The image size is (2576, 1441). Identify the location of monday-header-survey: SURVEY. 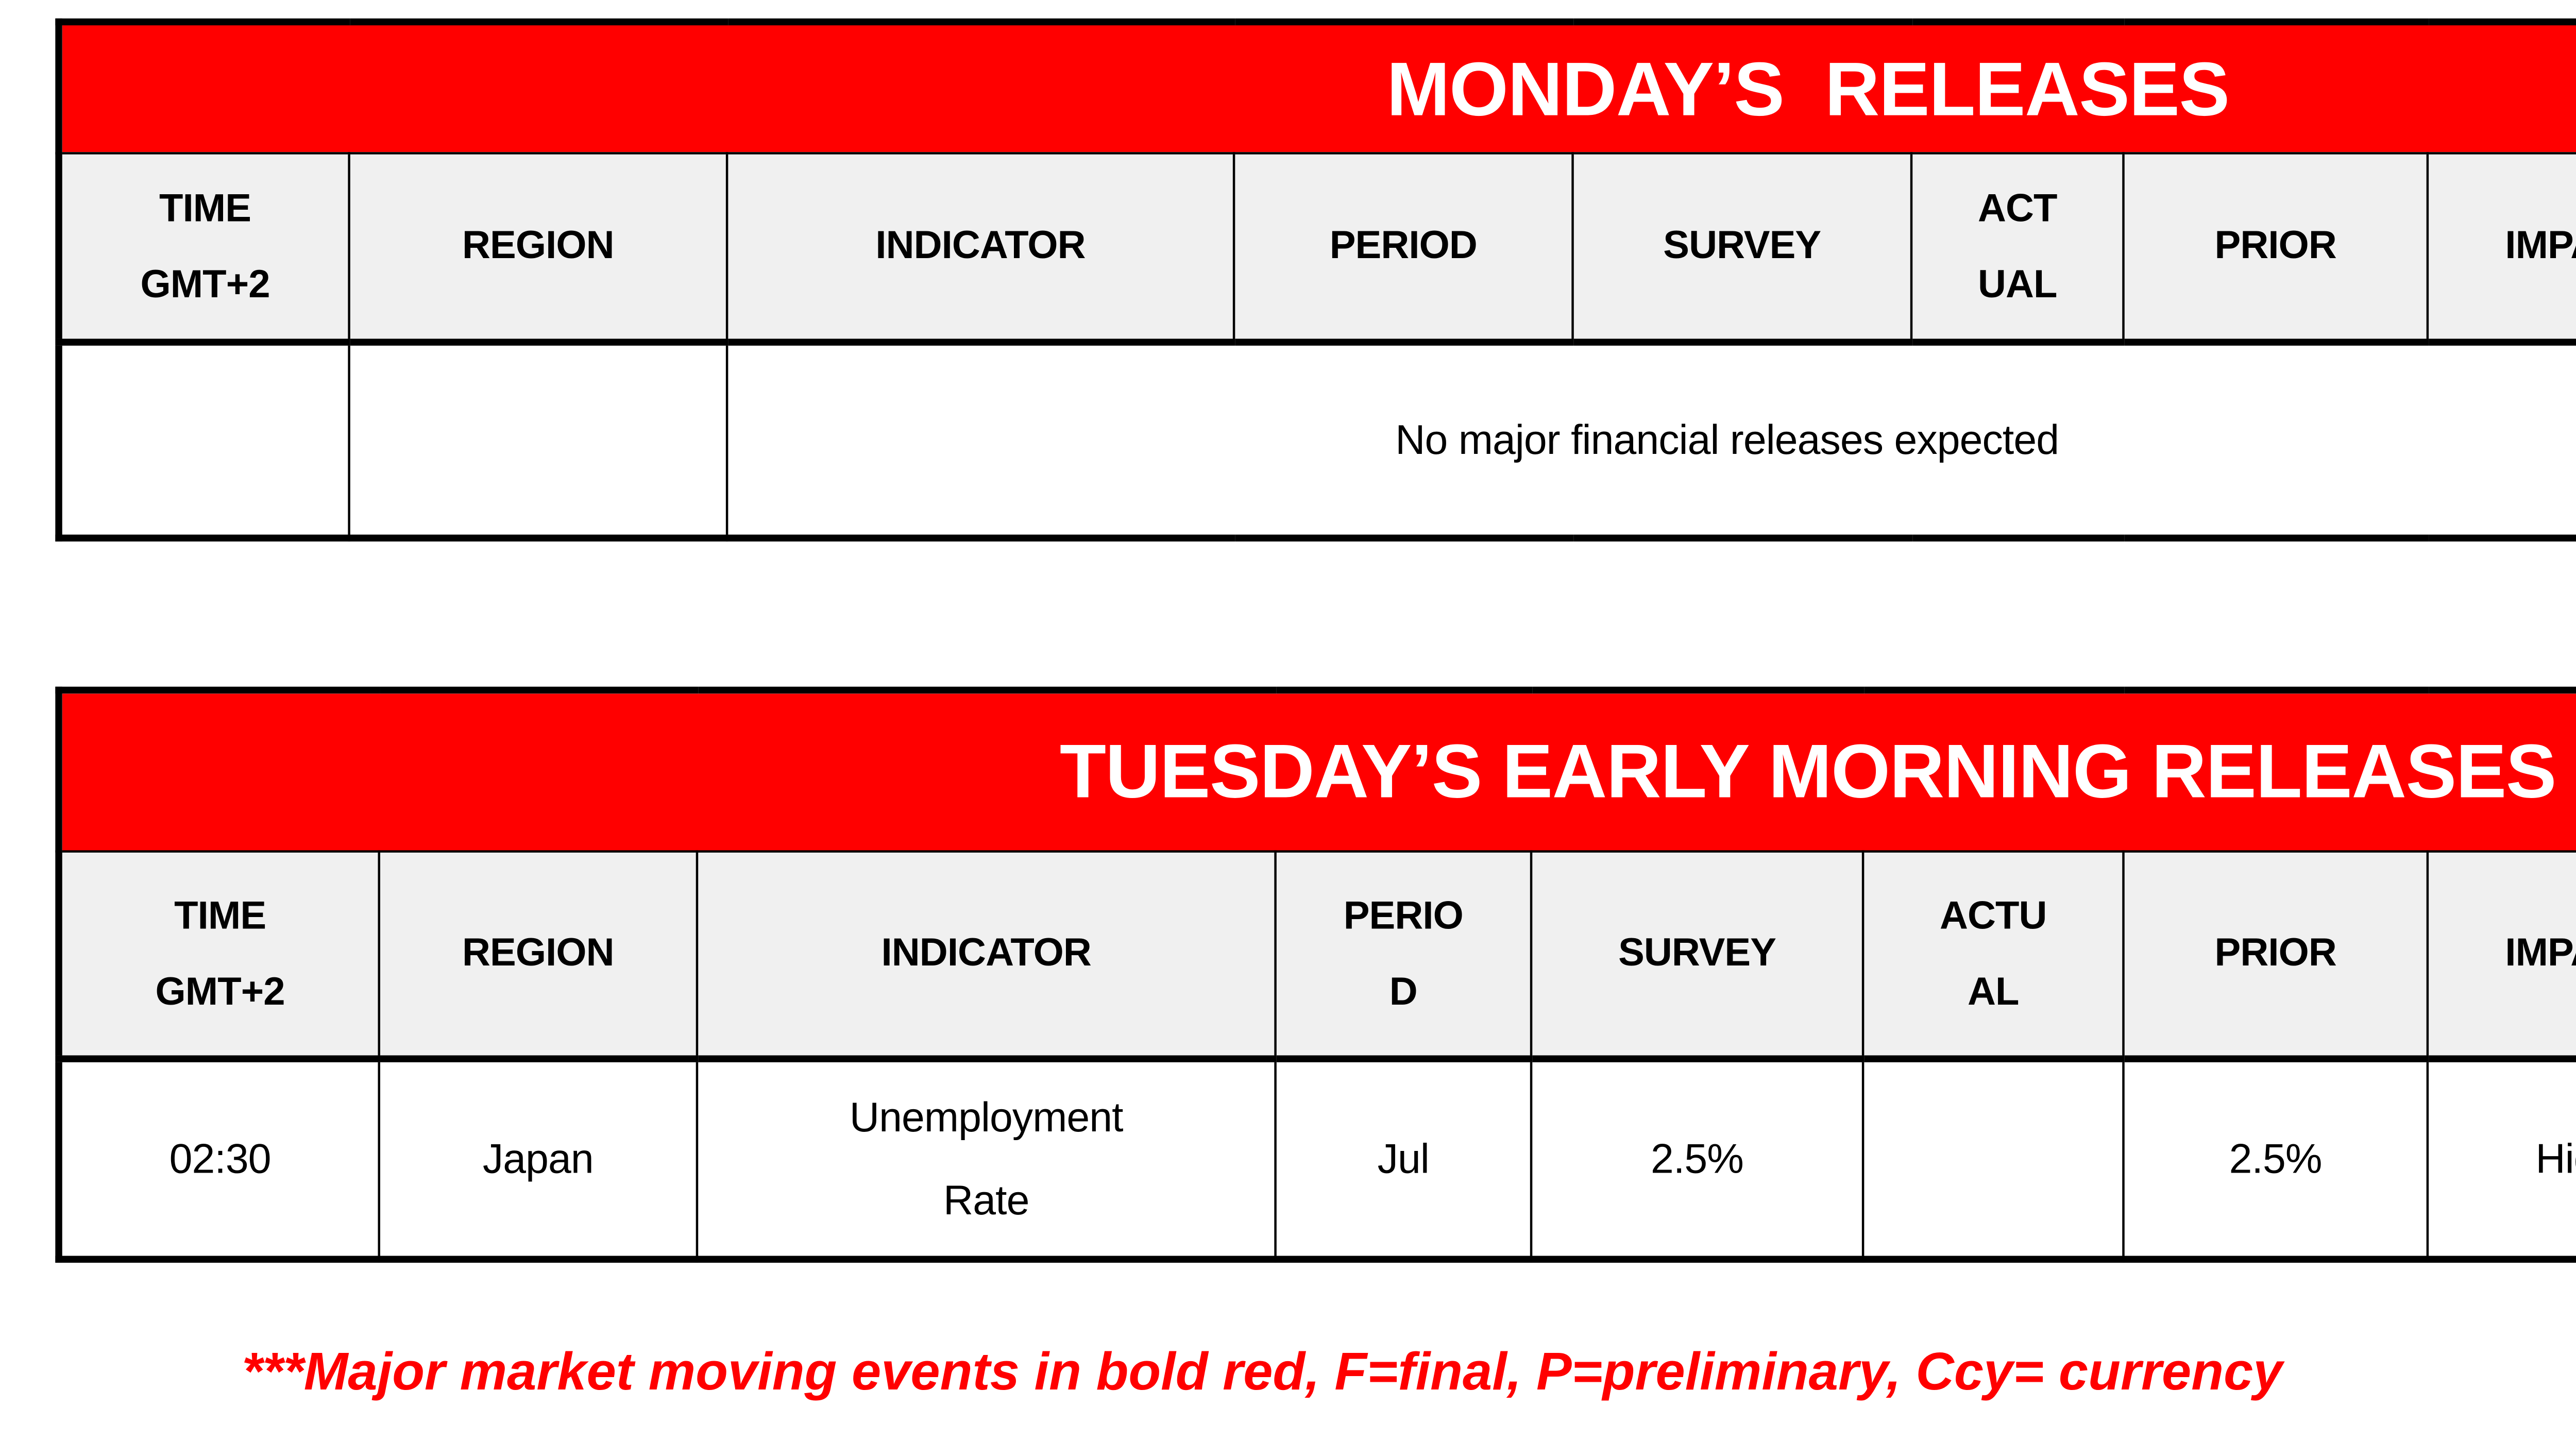
(1742, 249).